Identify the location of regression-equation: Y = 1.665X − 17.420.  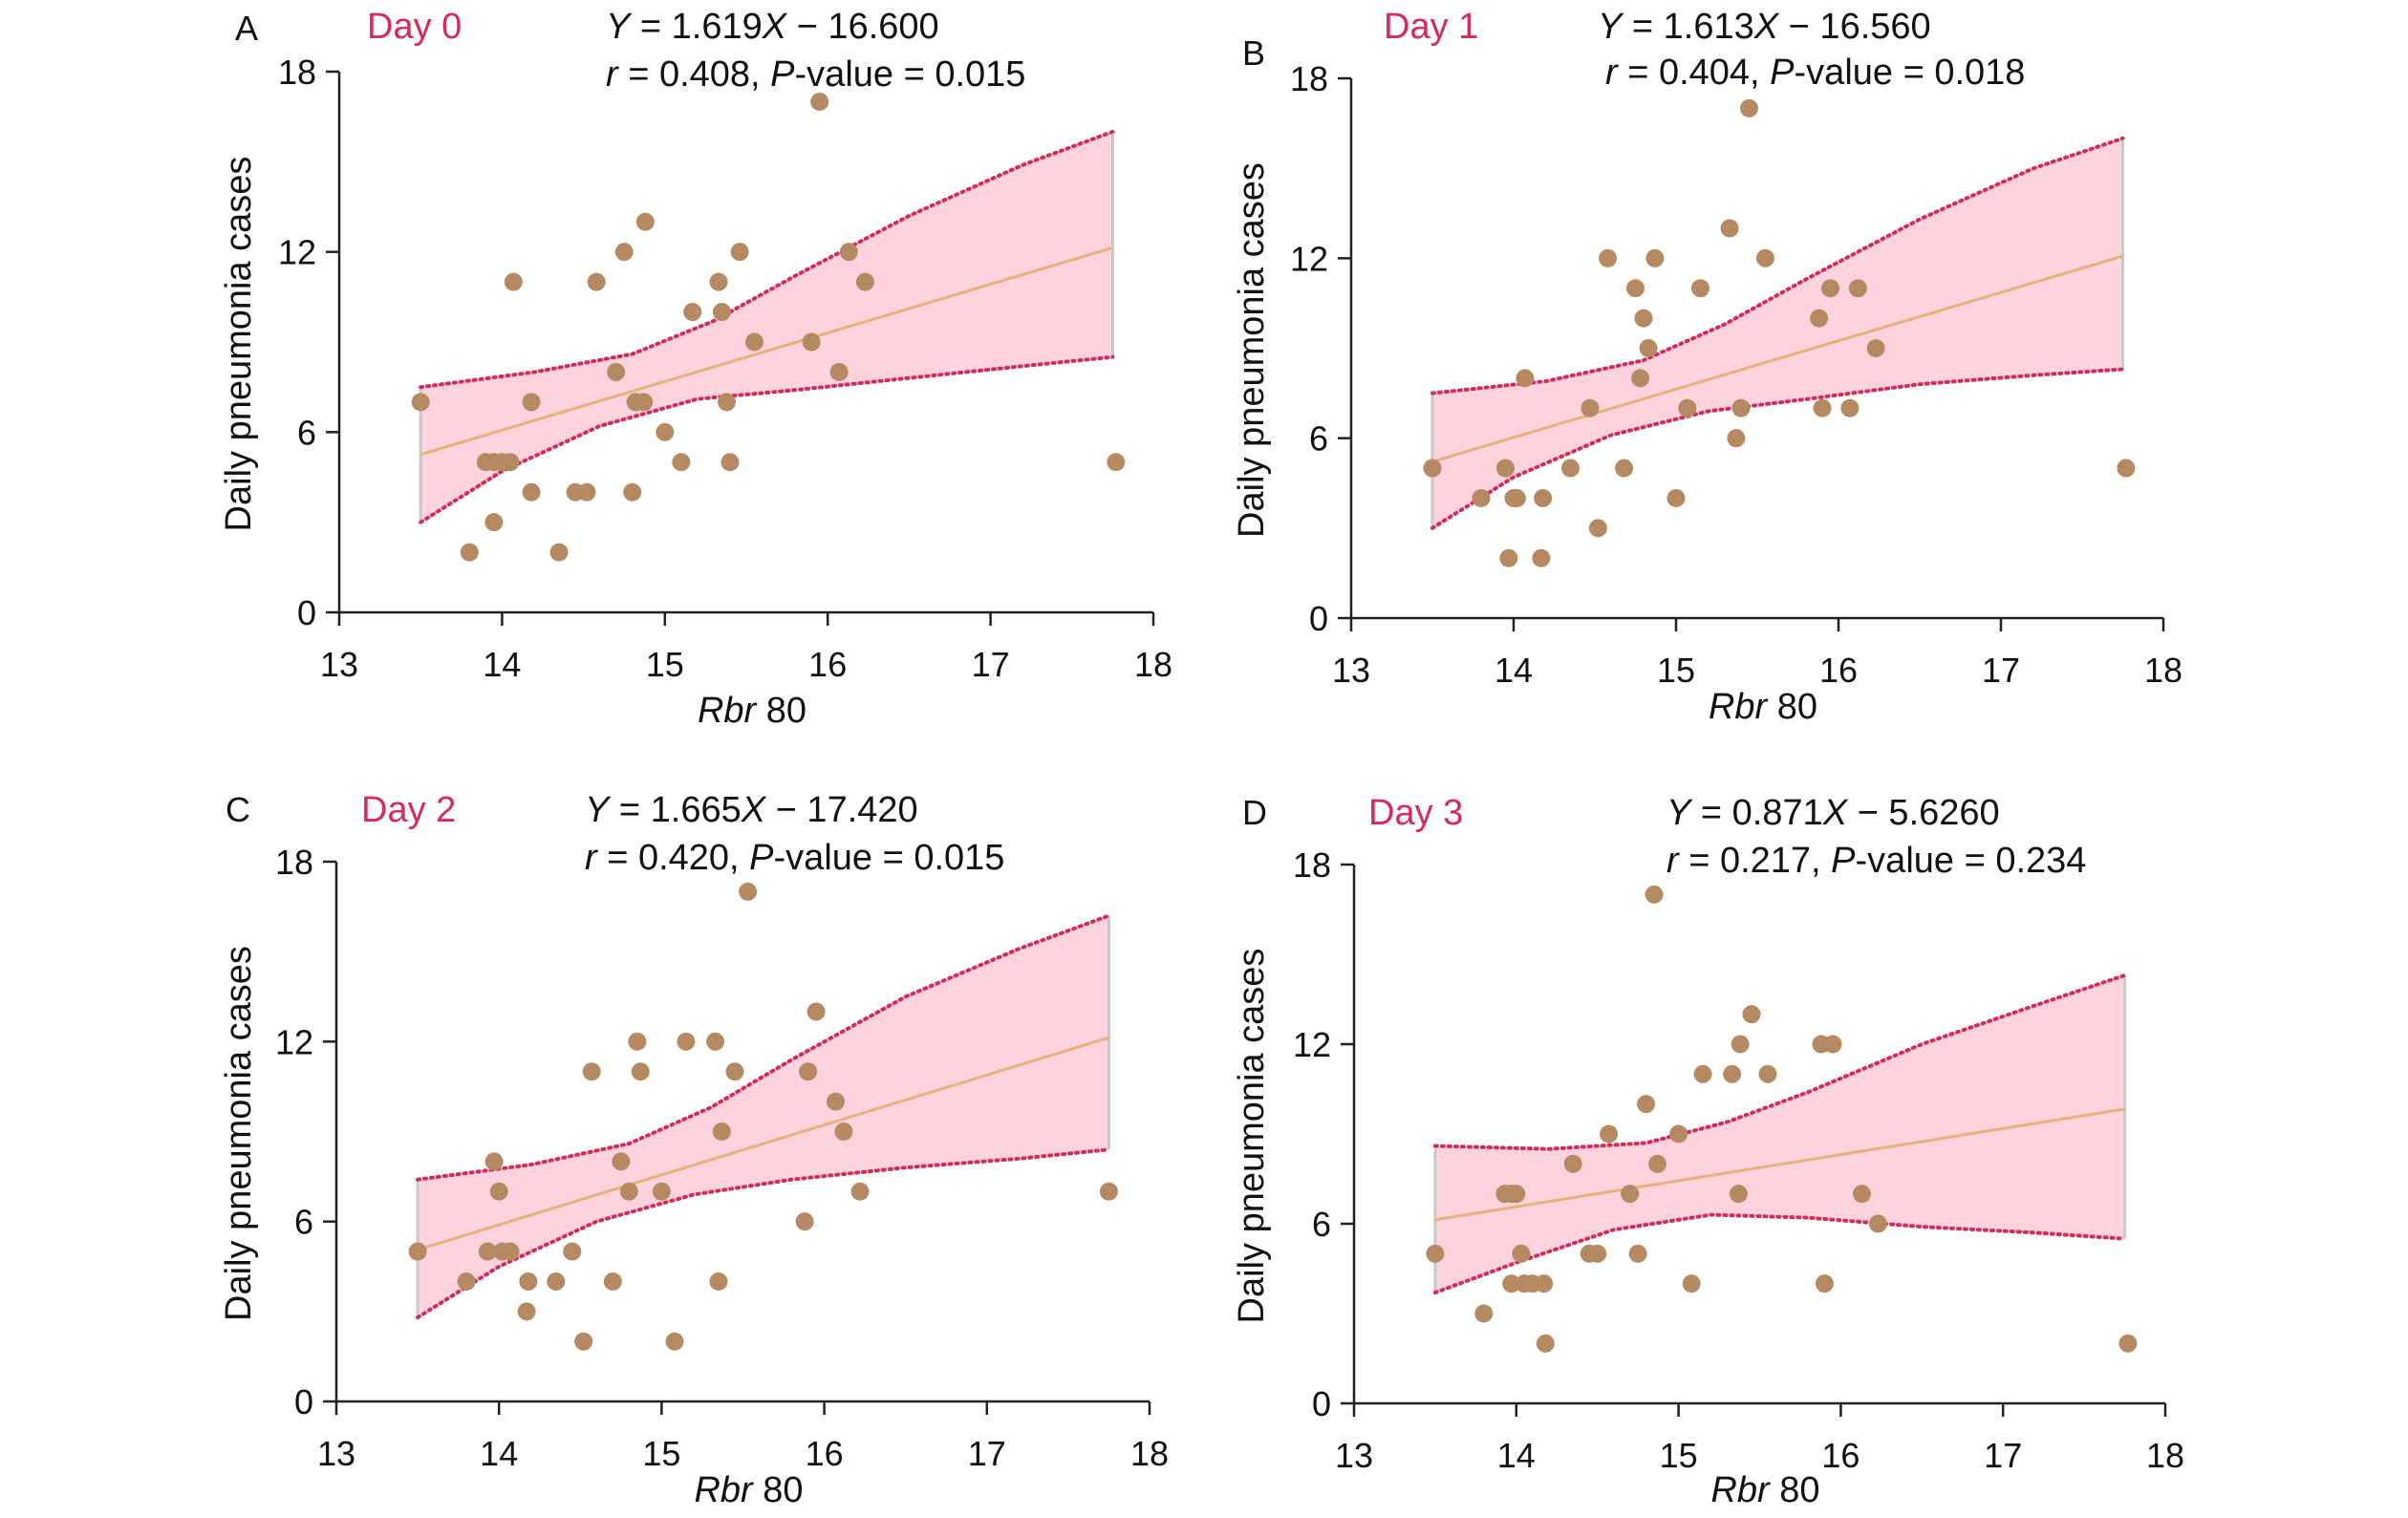
(751, 810).